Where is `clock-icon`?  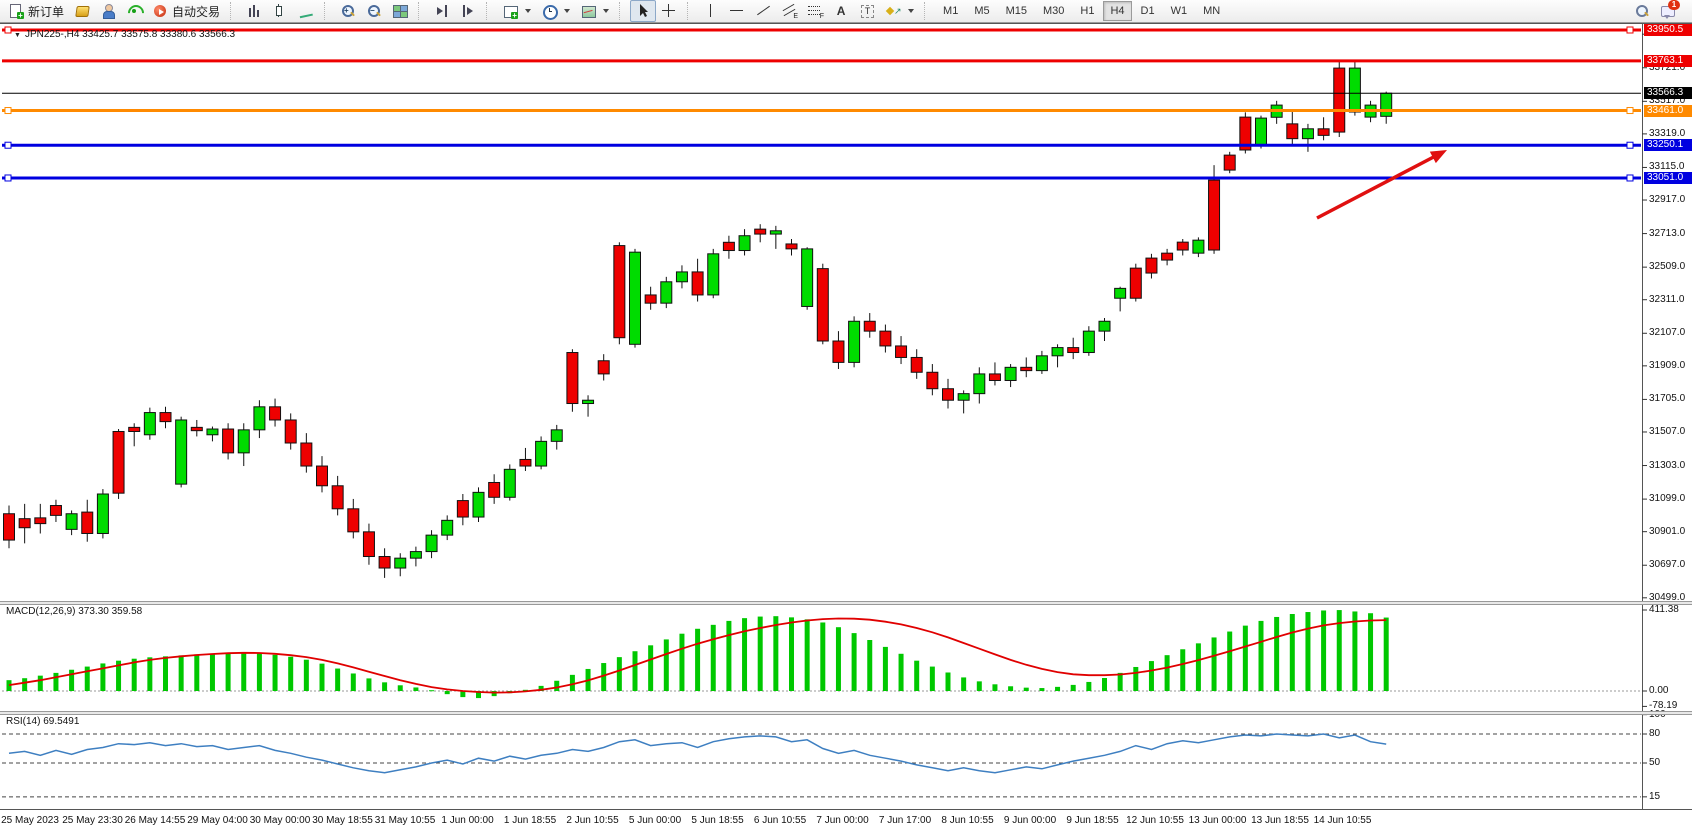 clock-icon is located at coordinates (550, 11).